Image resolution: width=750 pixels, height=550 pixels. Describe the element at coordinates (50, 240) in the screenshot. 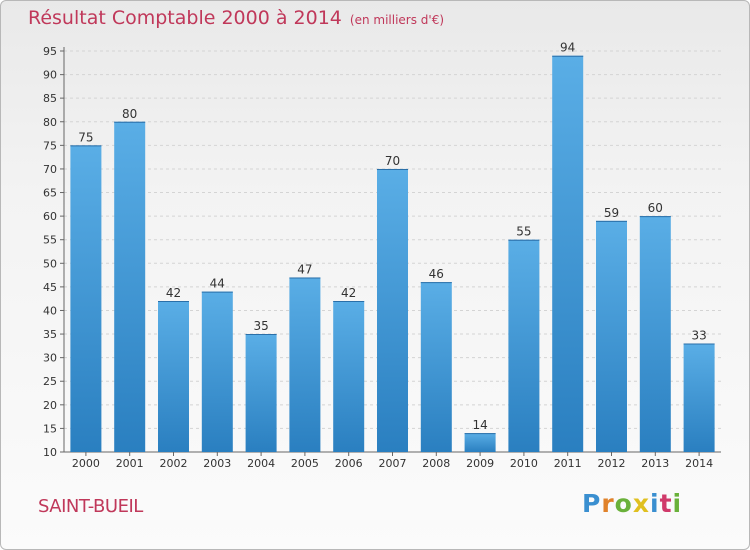

I see `y-tick-label: 55` at that location.